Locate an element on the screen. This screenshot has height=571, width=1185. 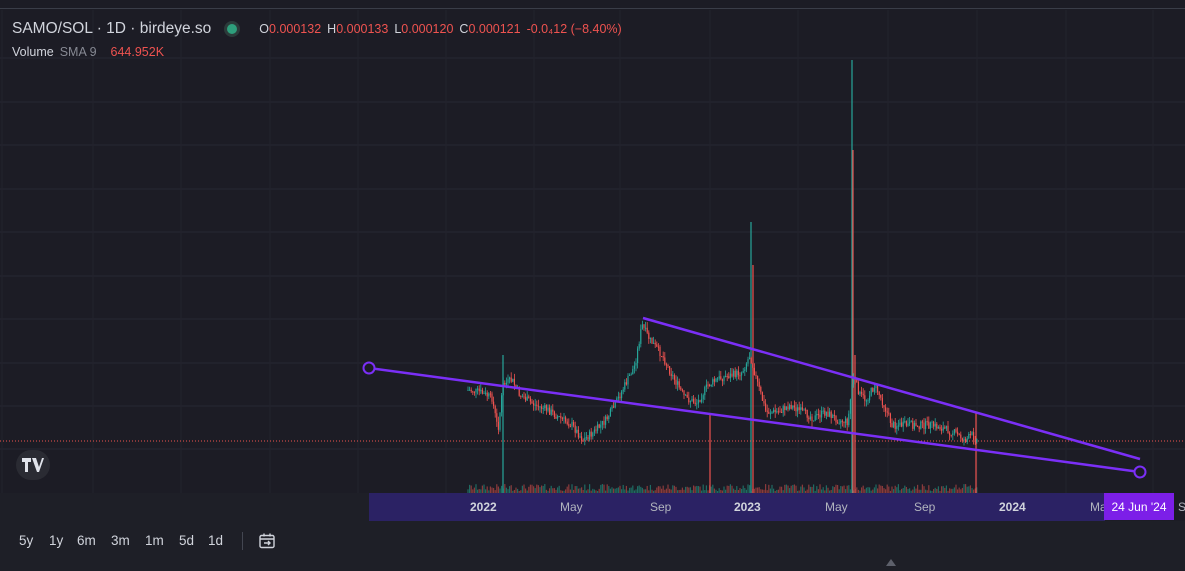
range-button-5y: 5y is located at coordinates (26, 540).